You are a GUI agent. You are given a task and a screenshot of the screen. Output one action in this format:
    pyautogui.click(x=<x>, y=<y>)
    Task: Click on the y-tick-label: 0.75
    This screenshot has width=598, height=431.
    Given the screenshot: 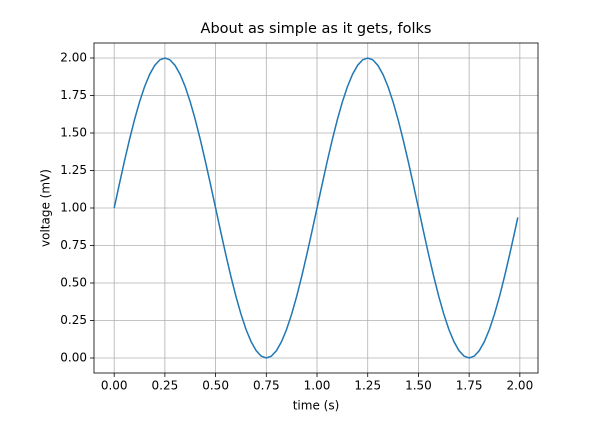 What is the action you would take?
    pyautogui.click(x=73, y=245)
    